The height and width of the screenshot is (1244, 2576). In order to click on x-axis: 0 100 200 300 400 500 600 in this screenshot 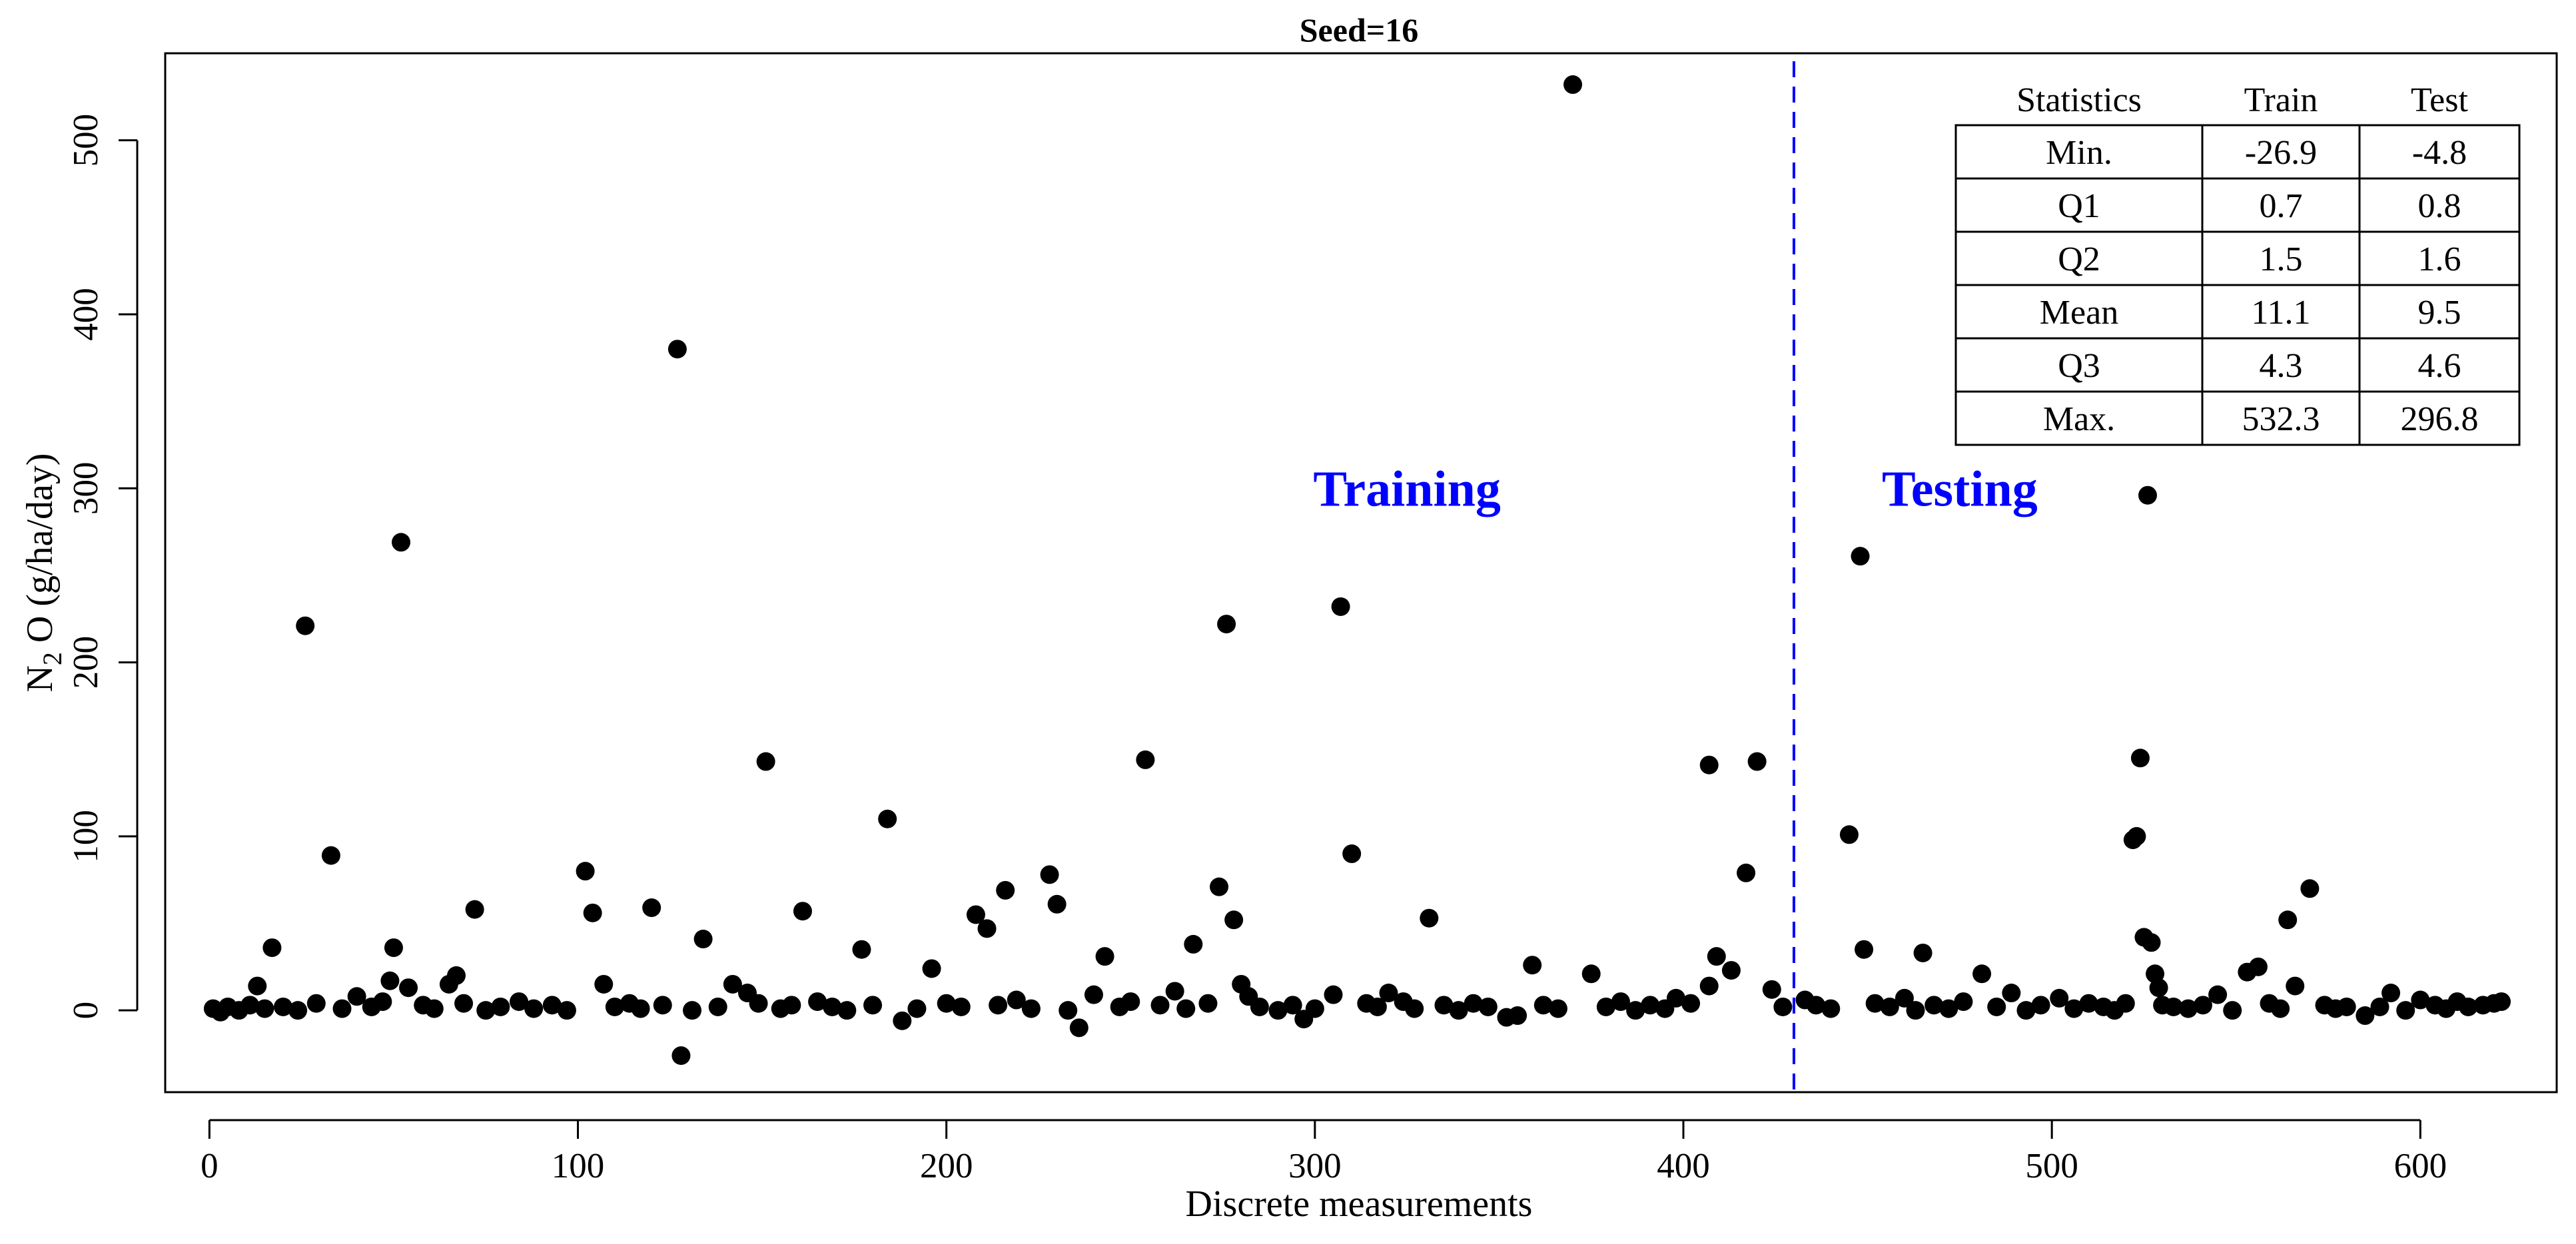, I will do `click(1324, 1152)`.